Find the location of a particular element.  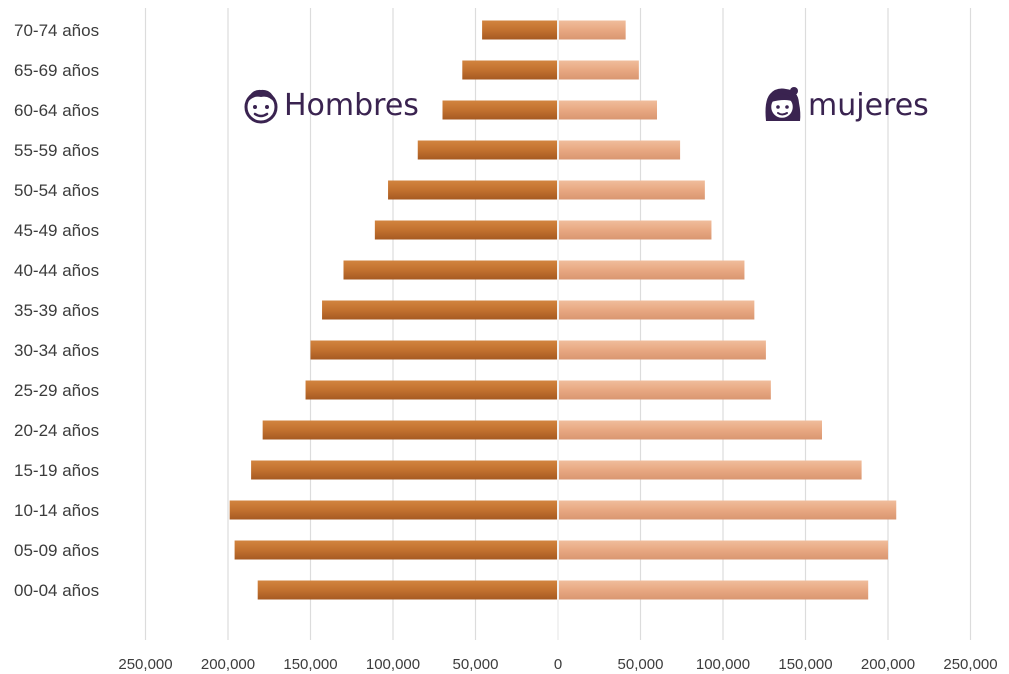

category-label: 25-29 años is located at coordinates (56, 390).